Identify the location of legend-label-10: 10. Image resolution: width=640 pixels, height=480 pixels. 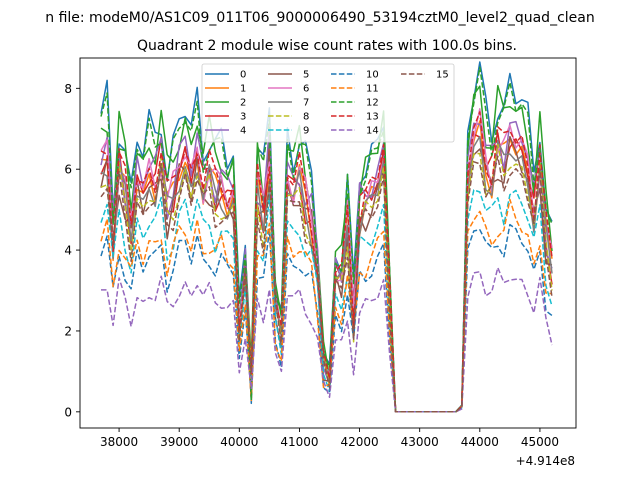
(372, 75).